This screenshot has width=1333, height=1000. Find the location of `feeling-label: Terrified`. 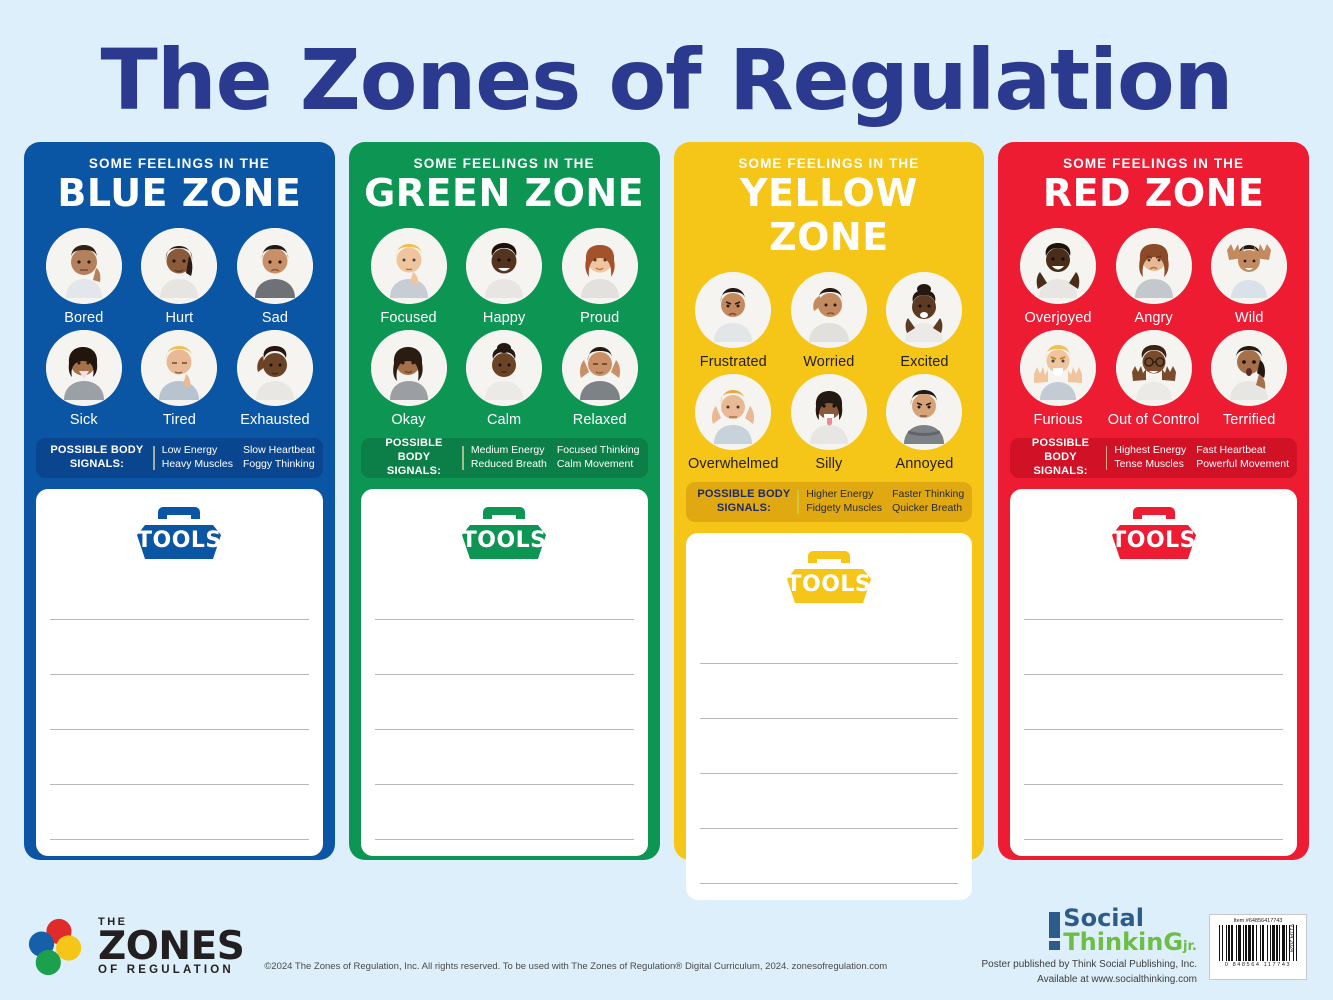

feeling-label: Terrified is located at coordinates (1249, 419).